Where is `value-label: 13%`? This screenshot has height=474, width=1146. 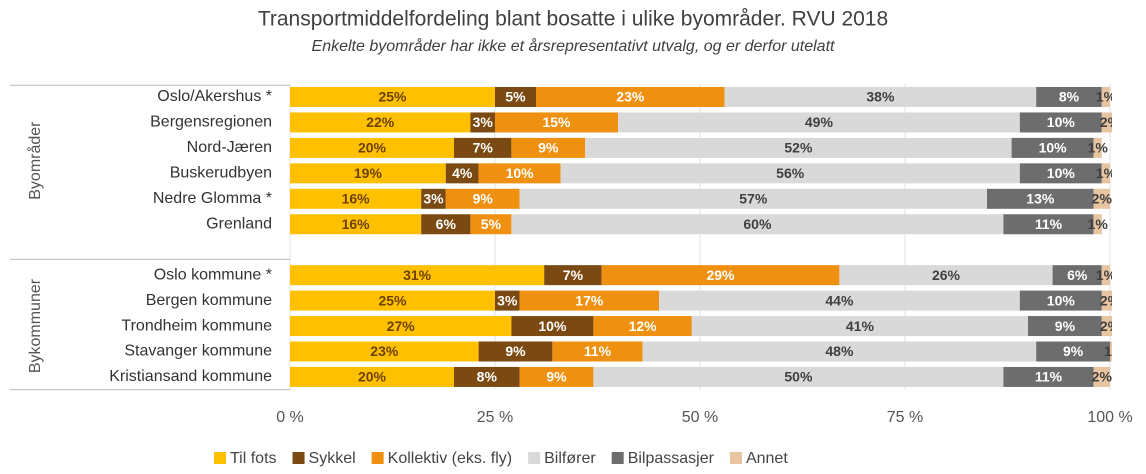
value-label: 13% is located at coordinates (1040, 199).